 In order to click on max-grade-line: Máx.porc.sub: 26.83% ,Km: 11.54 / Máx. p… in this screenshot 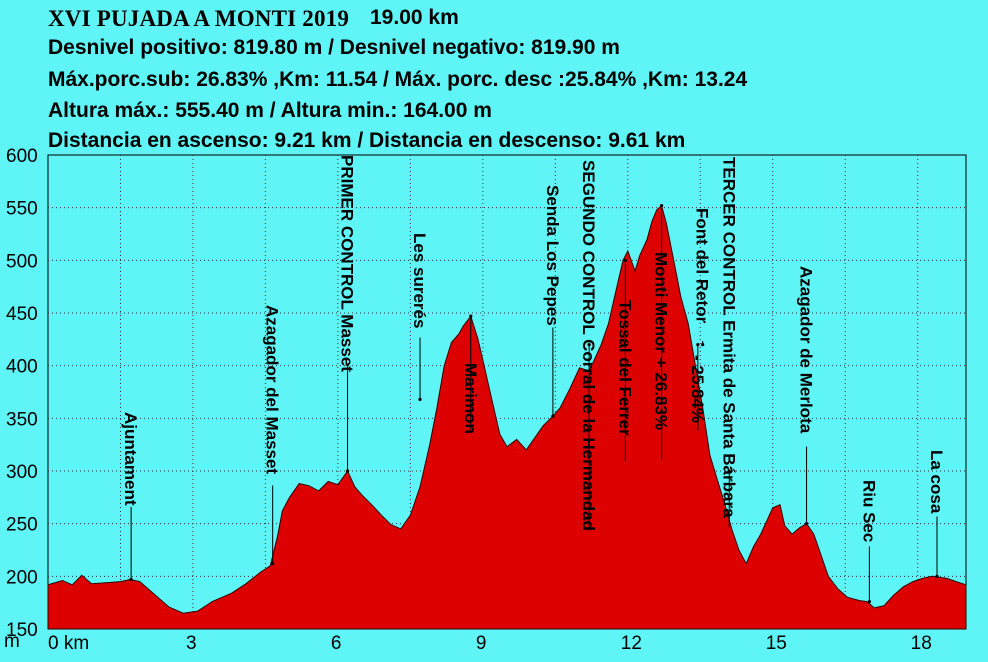, I will do `click(398, 79)`.